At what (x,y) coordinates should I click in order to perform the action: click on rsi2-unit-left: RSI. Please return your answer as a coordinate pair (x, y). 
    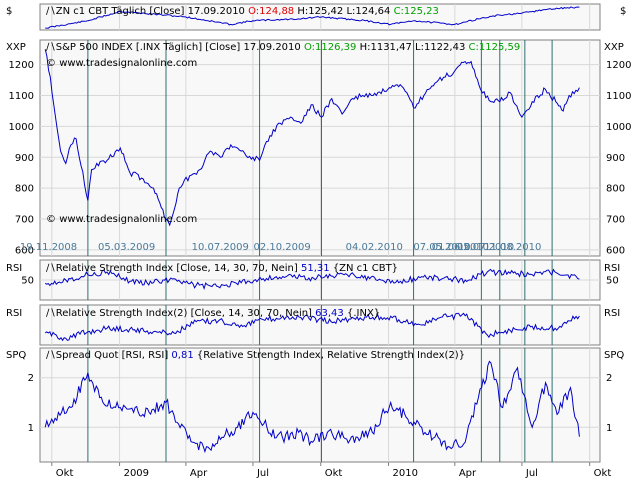
    Looking at the image, I should click on (14, 313).